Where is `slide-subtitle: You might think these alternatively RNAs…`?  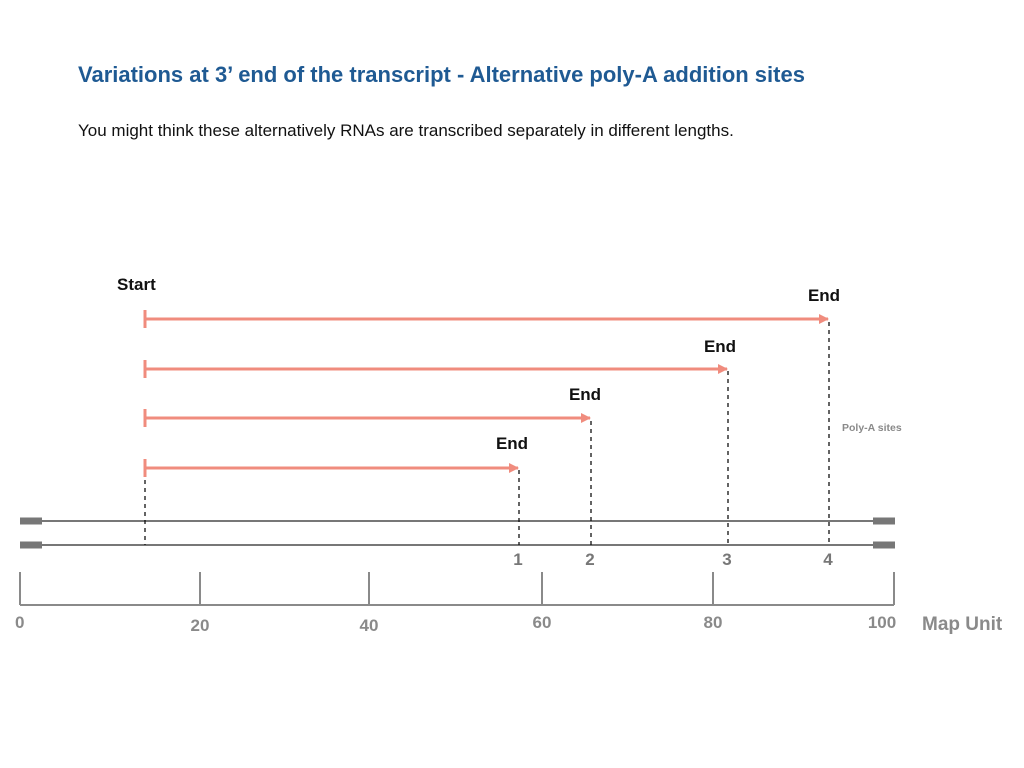
slide-subtitle: You might think these alternatively RNAs… is located at coordinates (406, 130).